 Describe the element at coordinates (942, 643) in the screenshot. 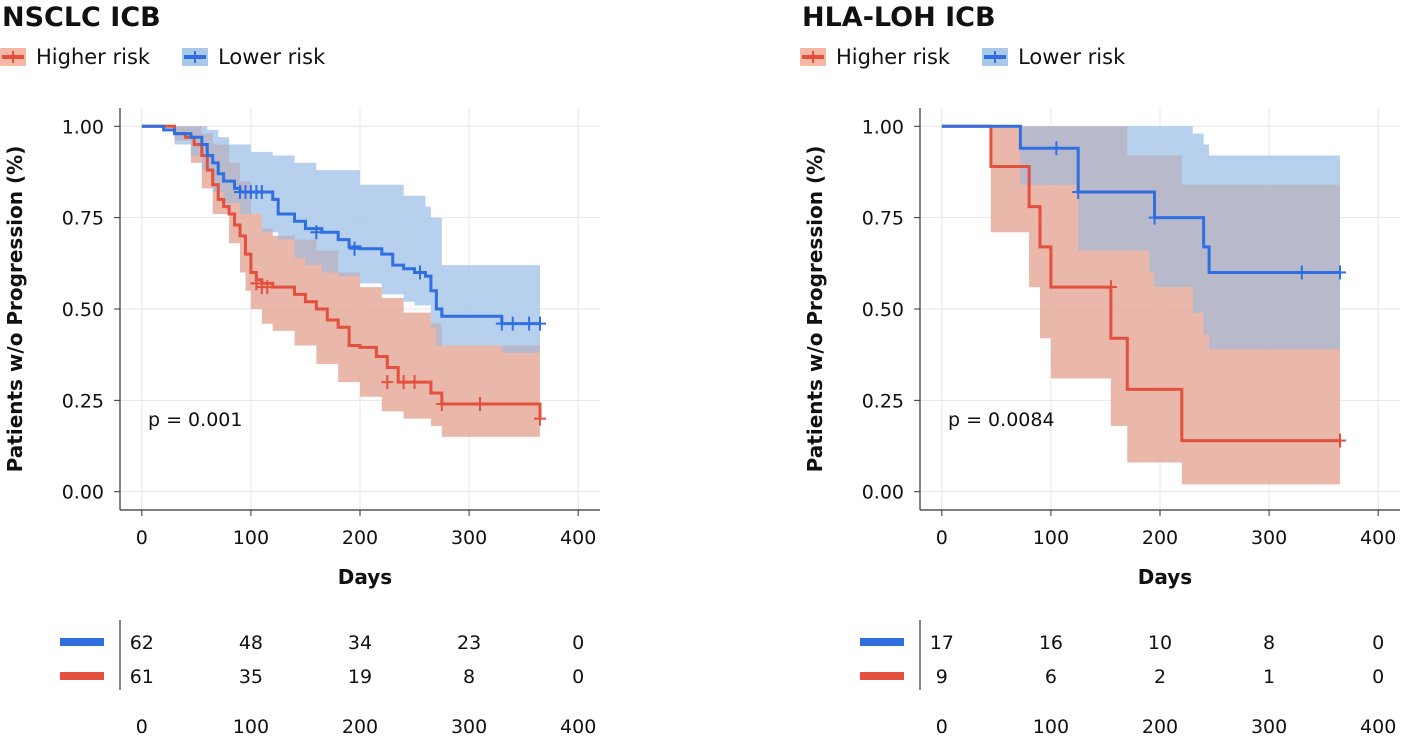

I see `risk-table-value: 17` at that location.